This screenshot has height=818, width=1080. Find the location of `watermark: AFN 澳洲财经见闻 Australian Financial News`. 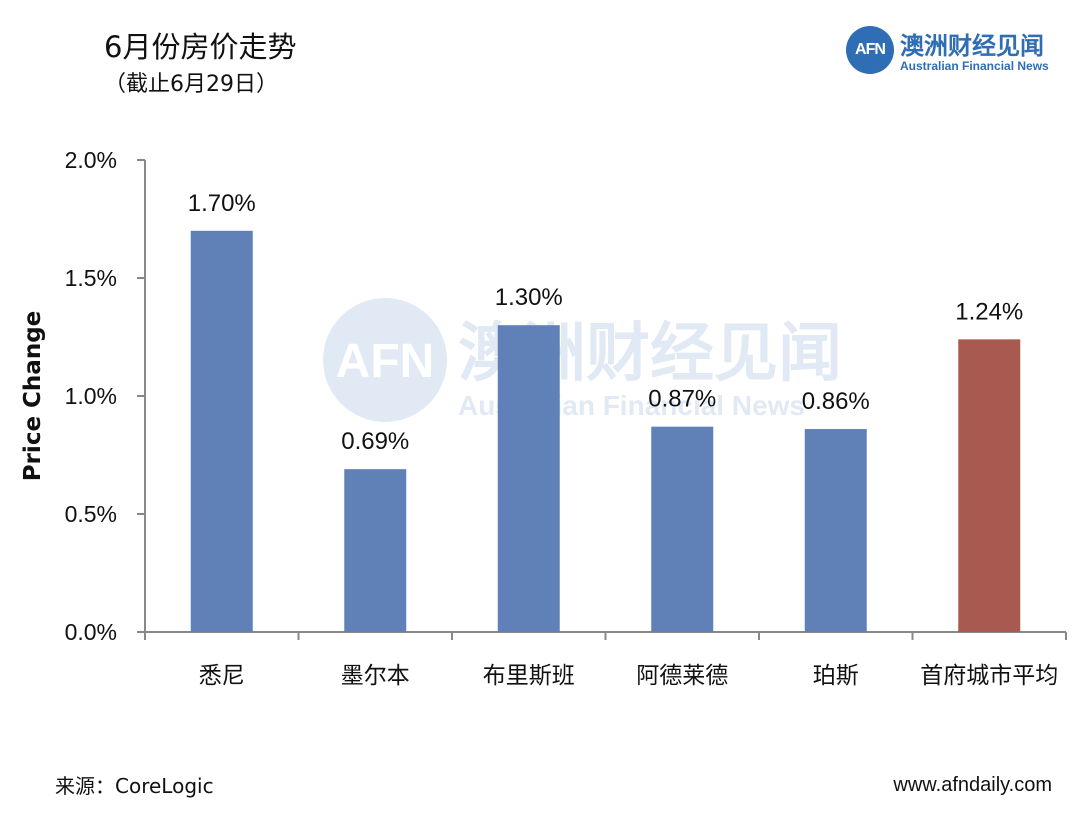

watermark: AFN 澳洲财经见闻 Australian Financial News is located at coordinates (582, 360).